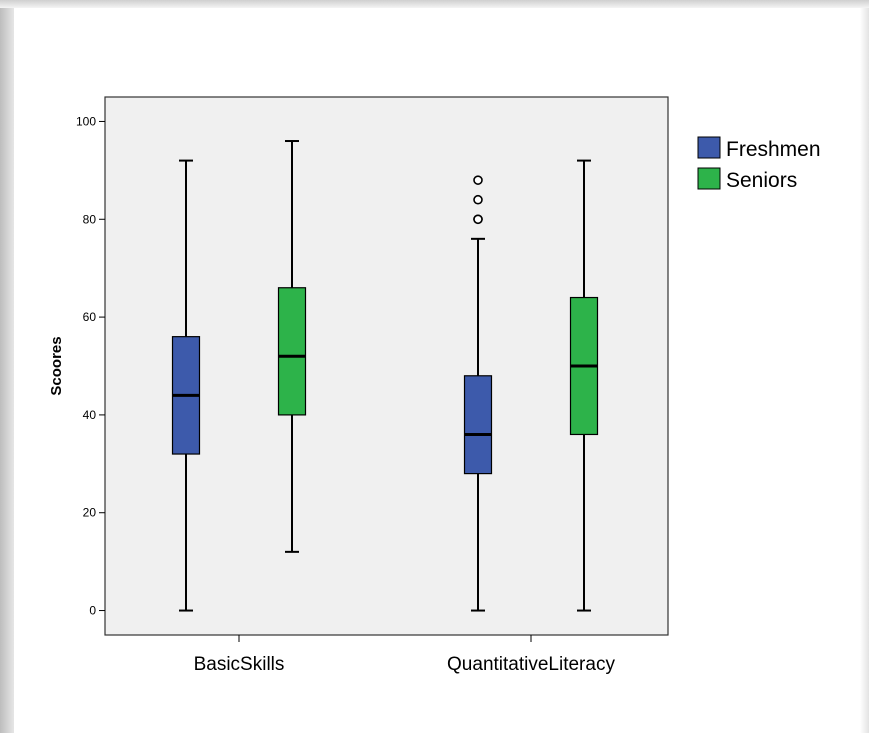 The height and width of the screenshot is (733, 869). I want to click on box-seniors-basicskills, so click(292, 346).